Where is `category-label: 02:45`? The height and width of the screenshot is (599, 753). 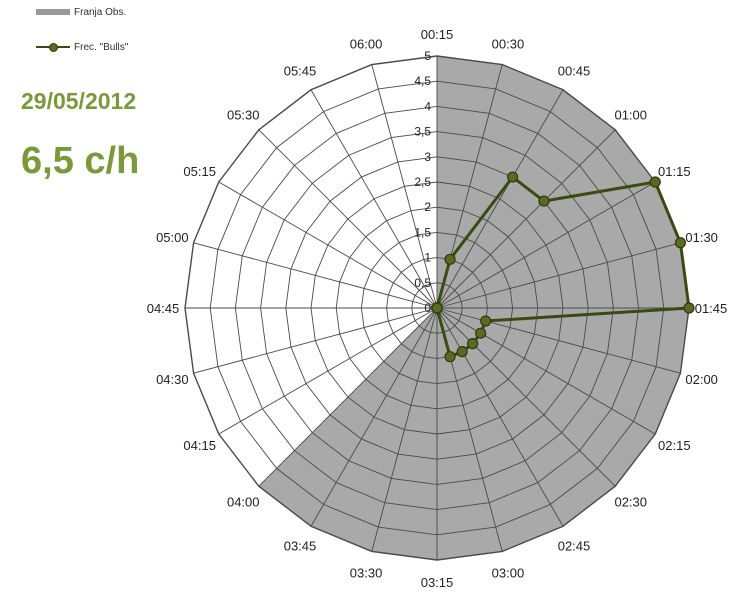 category-label: 02:45 is located at coordinates (574, 545).